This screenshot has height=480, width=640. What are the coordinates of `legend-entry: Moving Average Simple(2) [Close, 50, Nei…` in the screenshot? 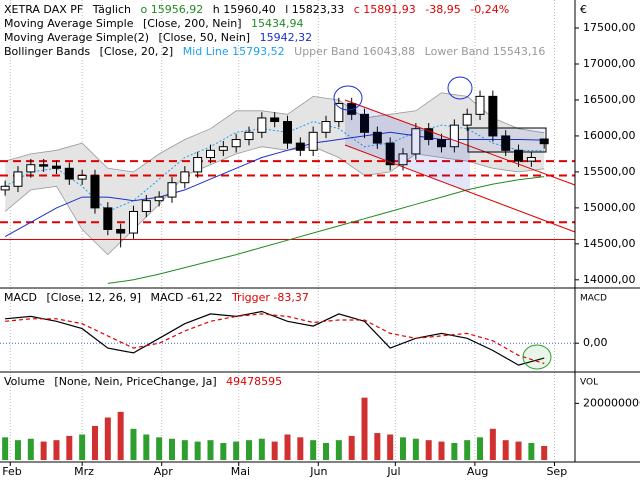 It's located at (161, 38).